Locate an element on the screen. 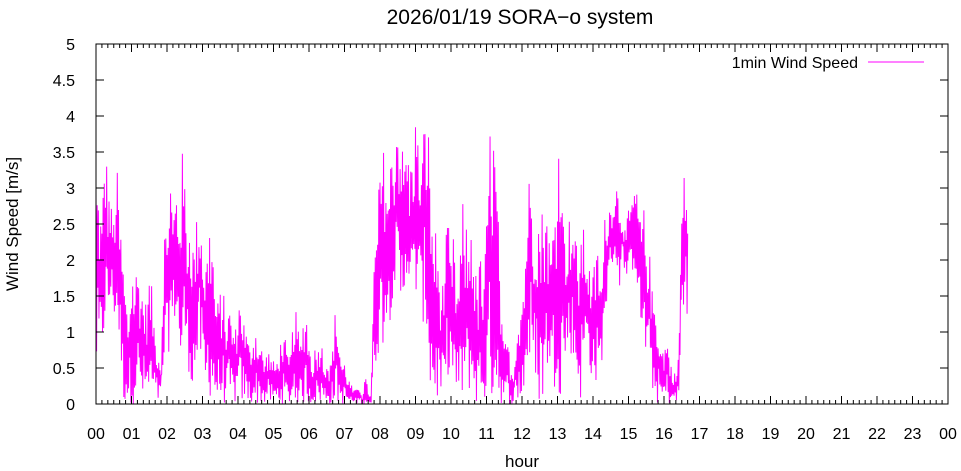 The height and width of the screenshot is (471, 961). x-tick-label: 19 is located at coordinates (771, 434).